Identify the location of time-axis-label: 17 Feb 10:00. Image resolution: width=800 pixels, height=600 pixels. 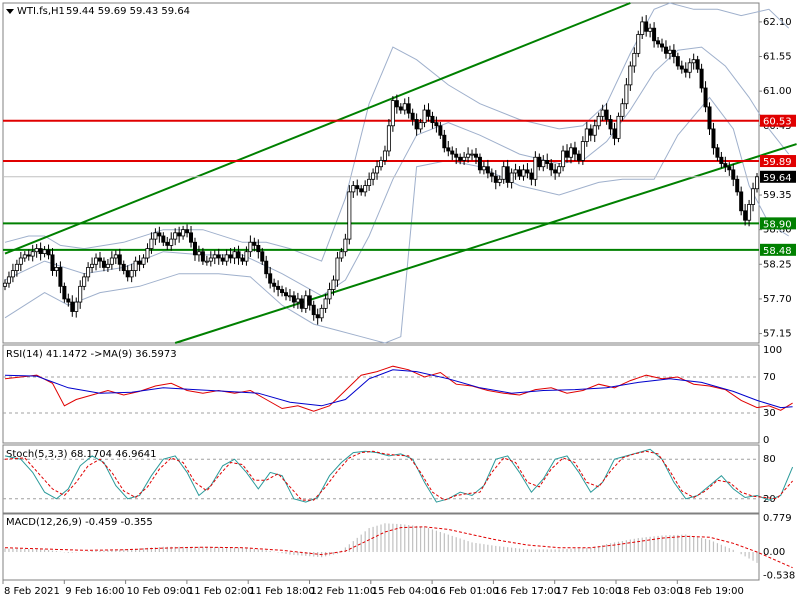
(589, 591).